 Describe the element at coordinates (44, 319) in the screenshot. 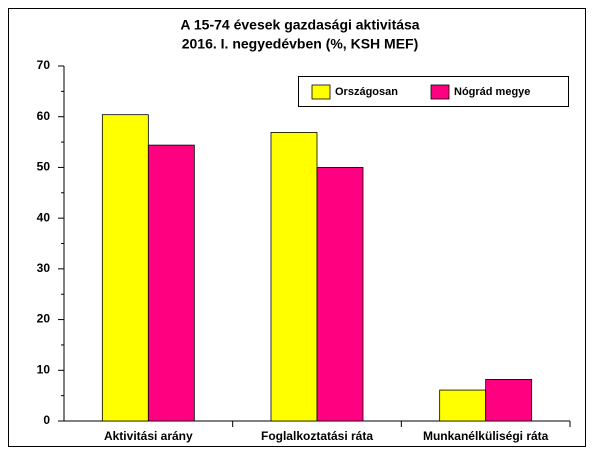

I see `y-tick-label: 20` at that location.